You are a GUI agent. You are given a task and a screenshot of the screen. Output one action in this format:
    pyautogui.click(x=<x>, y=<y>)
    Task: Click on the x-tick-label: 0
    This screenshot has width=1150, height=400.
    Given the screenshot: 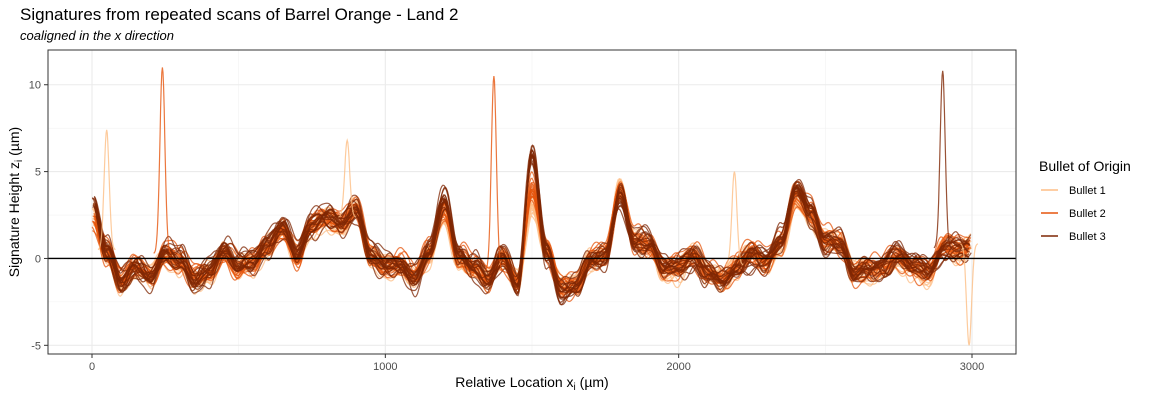 What is the action you would take?
    pyautogui.click(x=92, y=367)
    